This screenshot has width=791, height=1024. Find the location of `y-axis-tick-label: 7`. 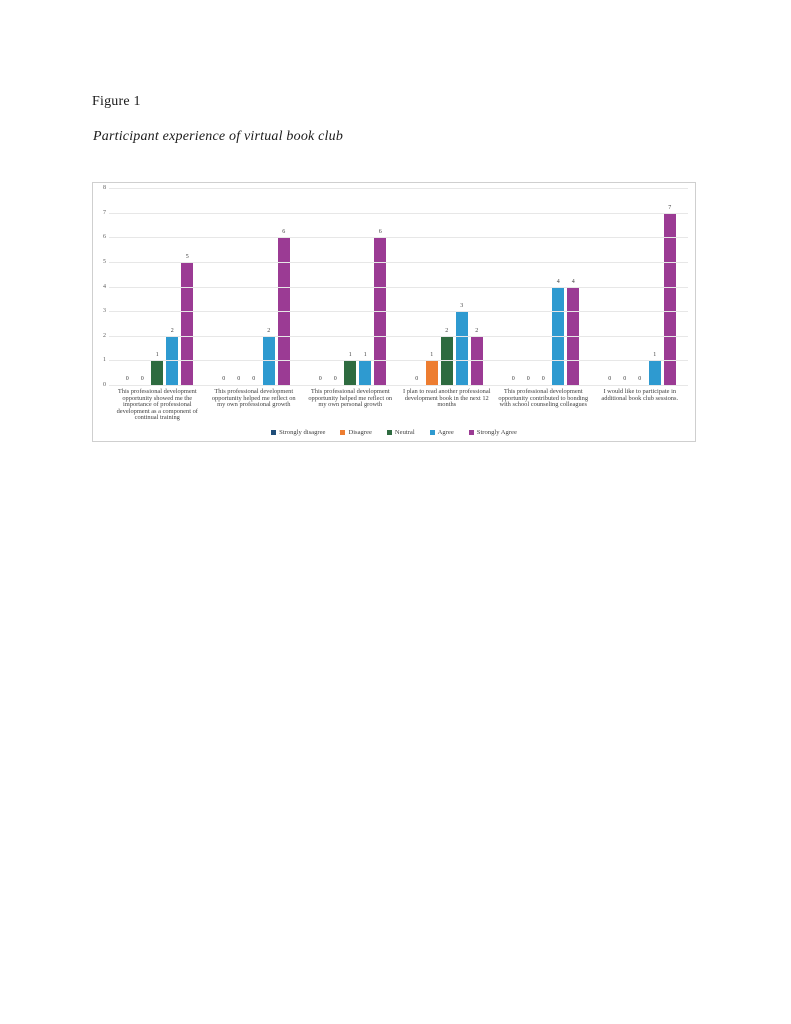

y-axis-tick-label: 7 is located at coordinates (104, 212).